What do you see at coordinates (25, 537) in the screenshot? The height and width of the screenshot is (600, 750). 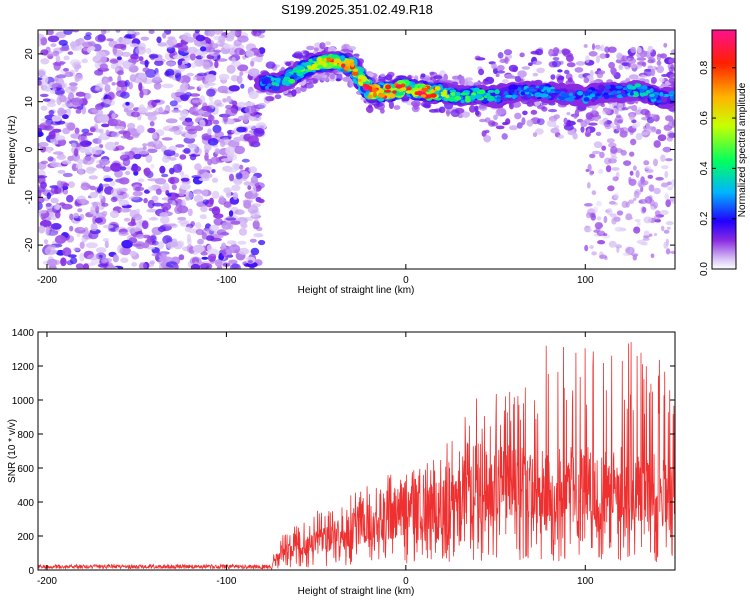 I see `snr-ytick-label: 200` at bounding box center [25, 537].